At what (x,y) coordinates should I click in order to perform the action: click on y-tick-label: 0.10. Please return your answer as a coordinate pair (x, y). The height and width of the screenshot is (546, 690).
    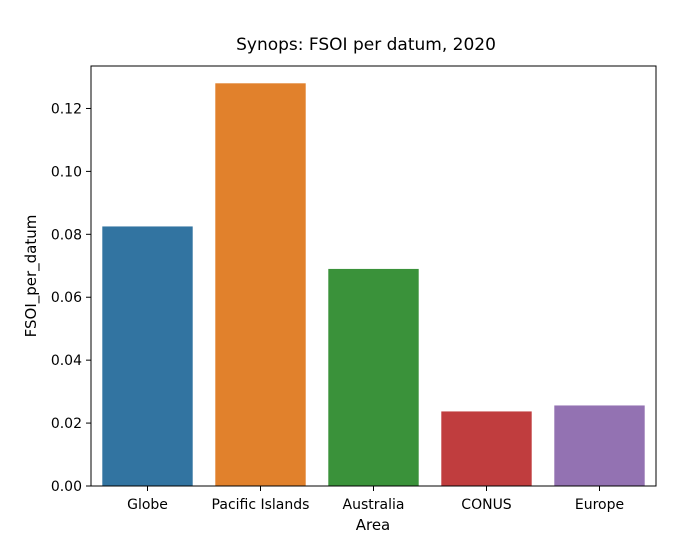
    Looking at the image, I should click on (66, 172).